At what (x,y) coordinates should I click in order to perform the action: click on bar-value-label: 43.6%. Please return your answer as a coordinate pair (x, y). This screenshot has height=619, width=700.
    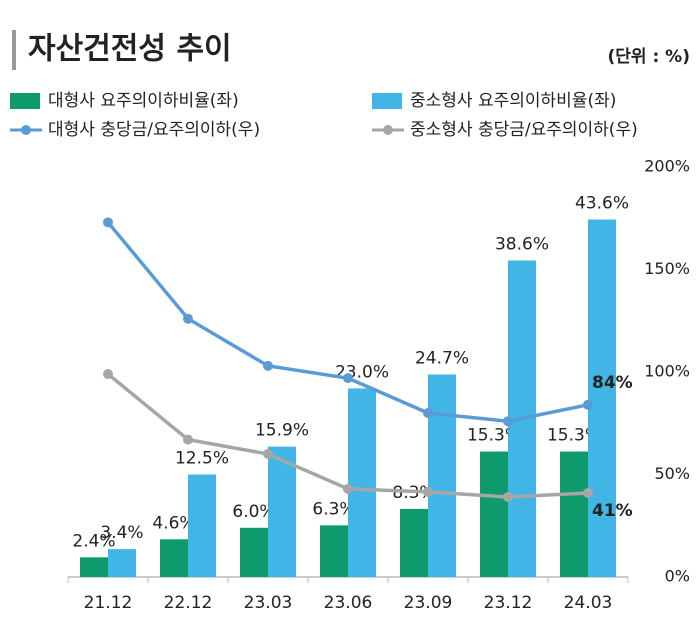
    Looking at the image, I should click on (602, 203).